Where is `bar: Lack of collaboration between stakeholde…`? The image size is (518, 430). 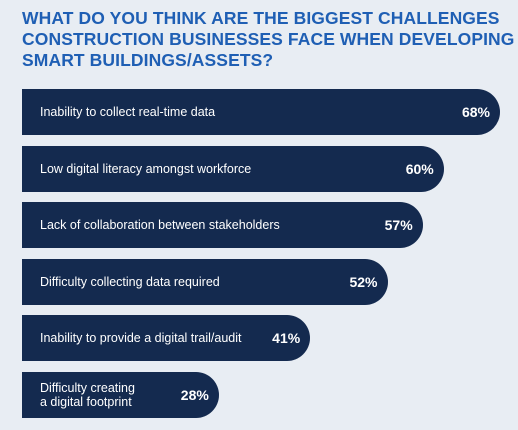
bar: Lack of collaboration between stakeholde… is located at coordinates (222, 225).